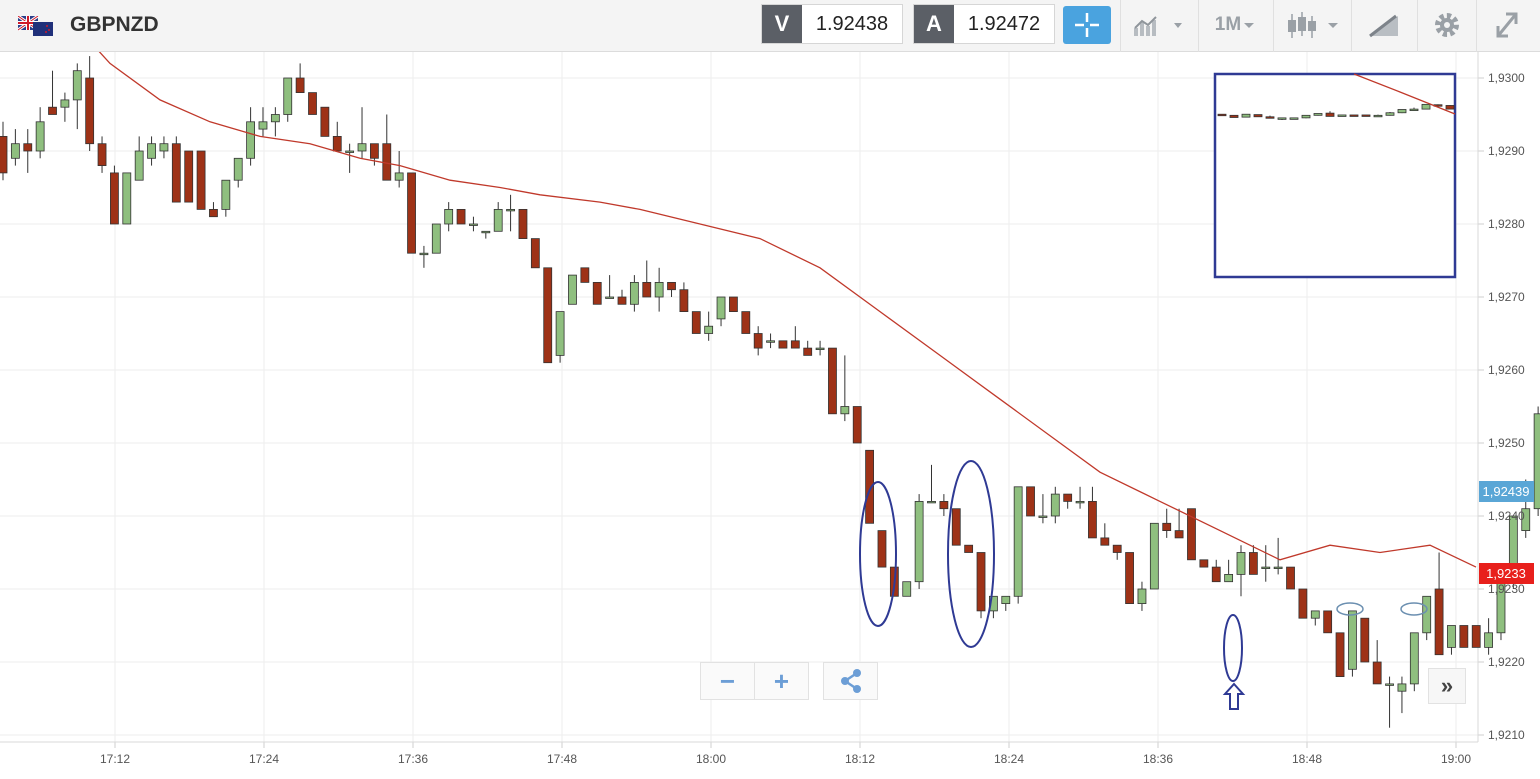 This screenshot has width=1540, height=779. Describe the element at coordinates (1009, 759) in the screenshot. I see `x-tick-label: 18:24` at that location.